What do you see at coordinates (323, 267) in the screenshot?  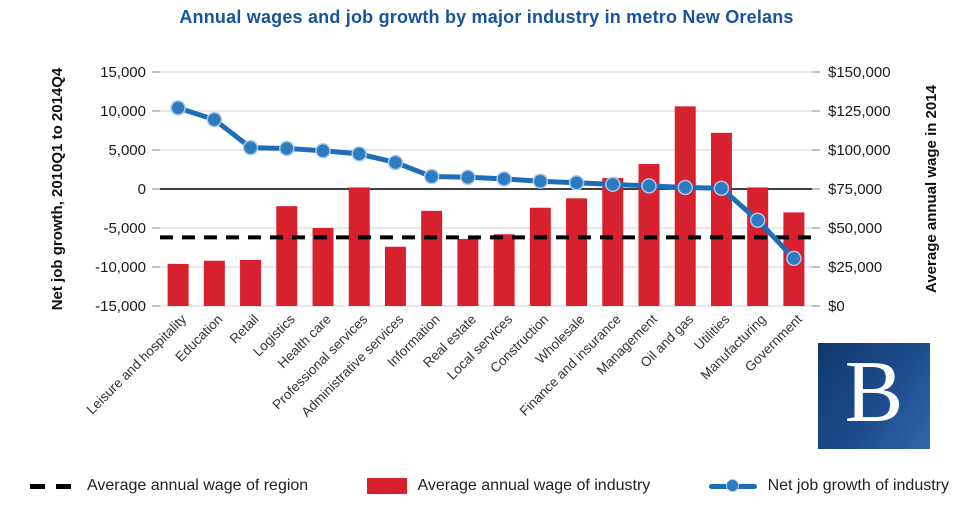 I see `bar-health-care` at bounding box center [323, 267].